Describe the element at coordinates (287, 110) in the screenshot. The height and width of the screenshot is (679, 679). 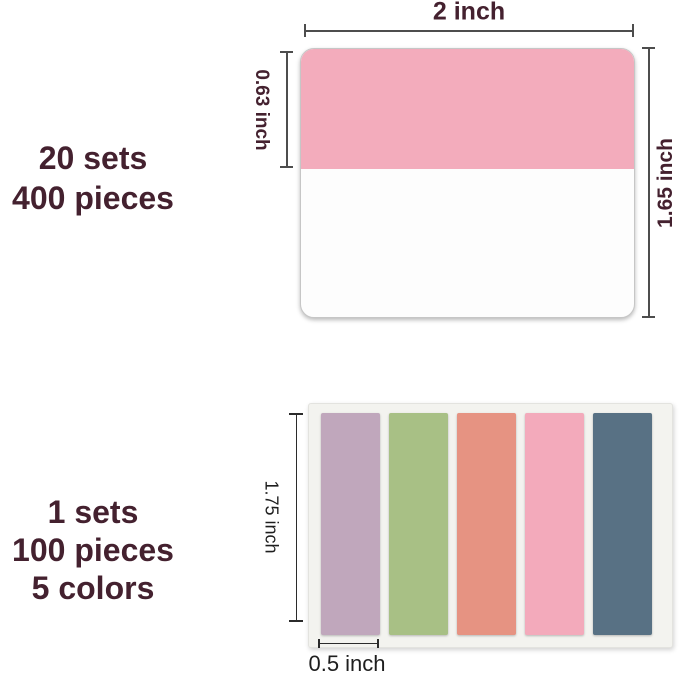
I see `dim-line-note-band` at that location.